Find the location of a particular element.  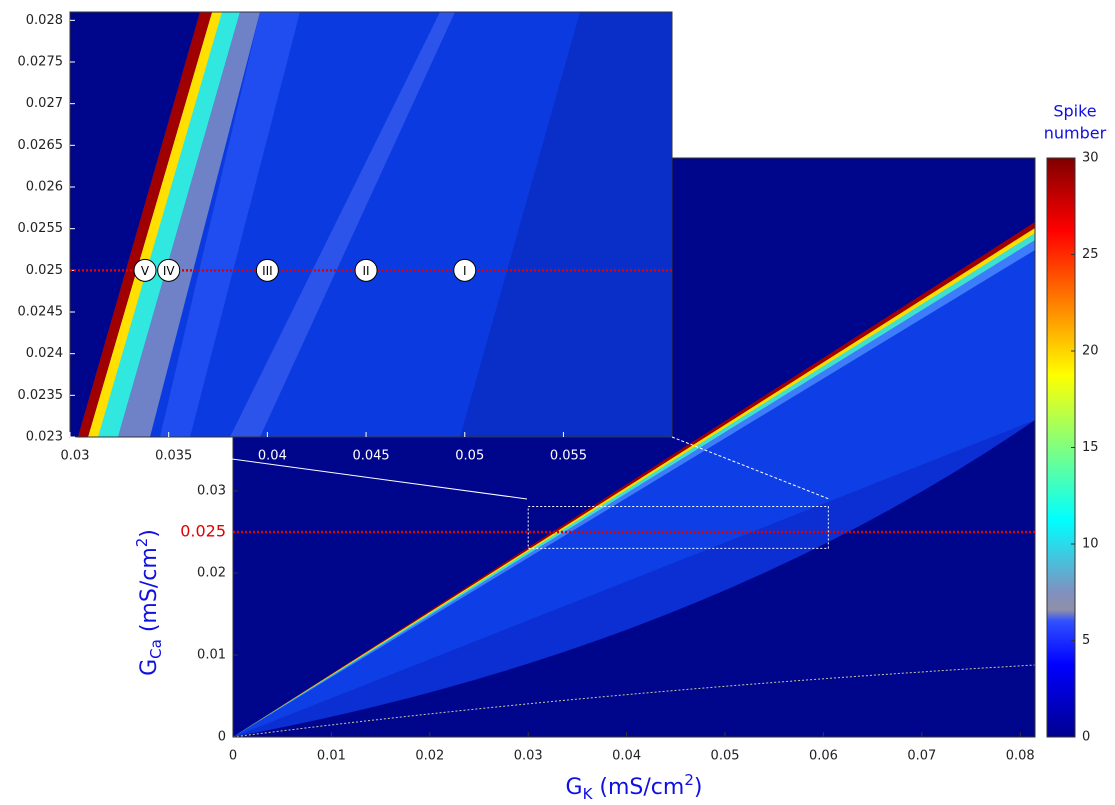

colorbar-tick-label: 5 is located at coordinates (1086, 640).